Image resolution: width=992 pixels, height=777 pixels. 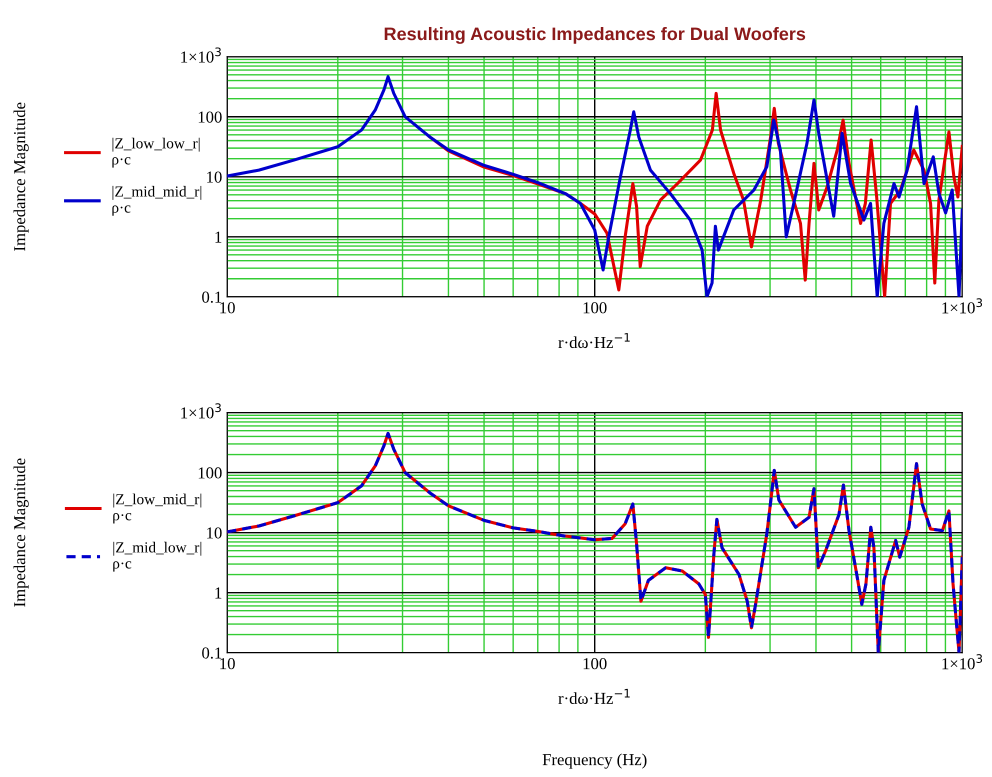 I want to click on text: Frequency (Hz), so click(x=594, y=761).